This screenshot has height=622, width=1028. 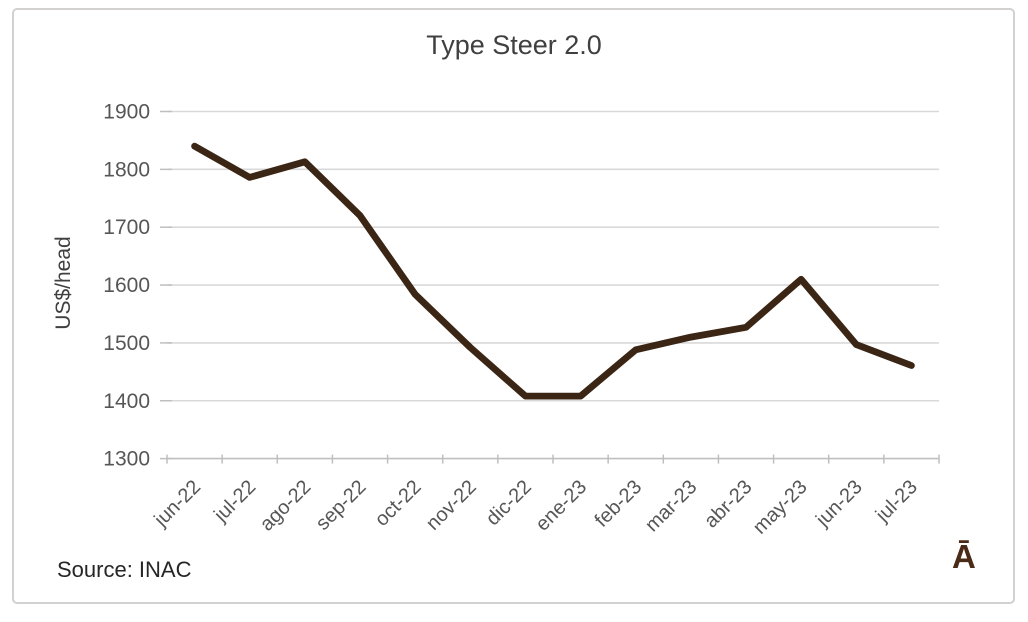 I want to click on y-tick-label: 1900, so click(x=126, y=112).